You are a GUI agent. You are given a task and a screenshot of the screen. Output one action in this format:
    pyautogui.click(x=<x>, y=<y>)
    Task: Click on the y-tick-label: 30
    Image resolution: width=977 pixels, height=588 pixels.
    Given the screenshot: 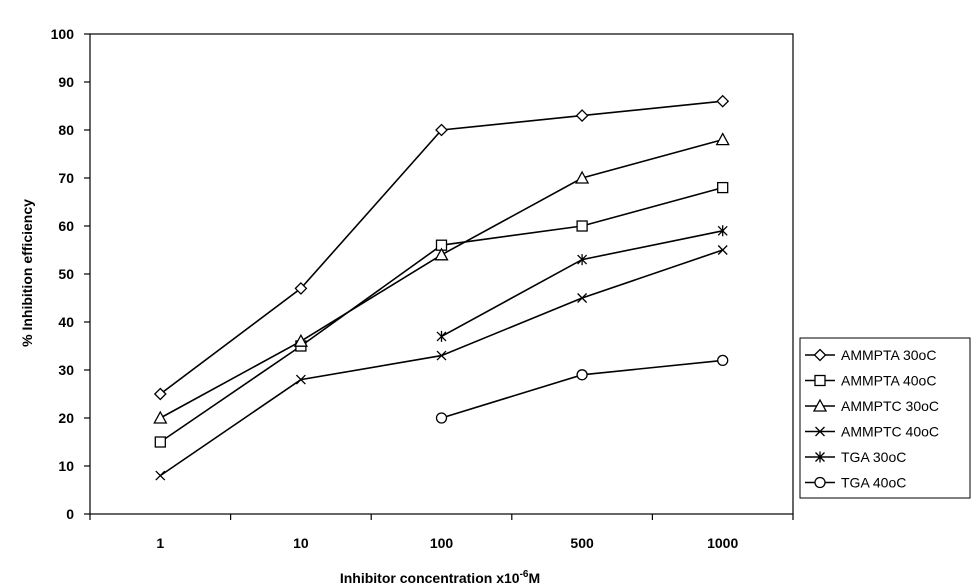 What is the action you would take?
    pyautogui.click(x=66, y=370)
    